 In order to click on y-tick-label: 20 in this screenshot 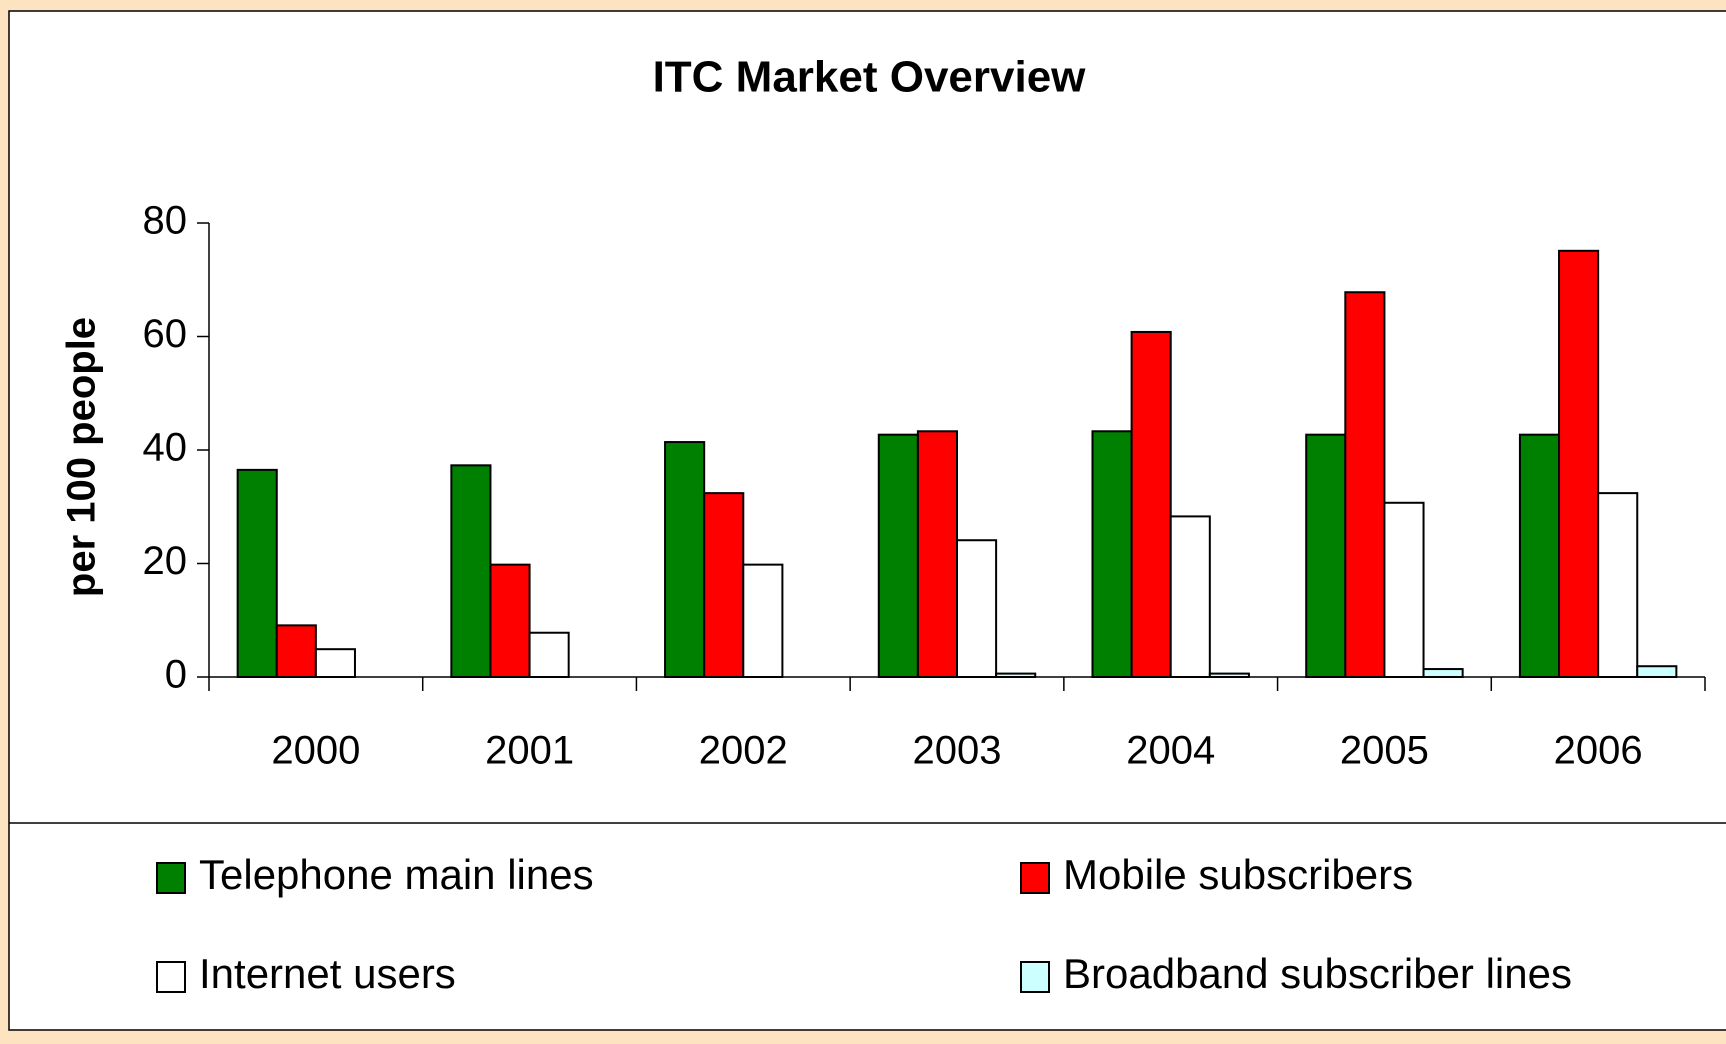, I will do `click(165, 561)`.